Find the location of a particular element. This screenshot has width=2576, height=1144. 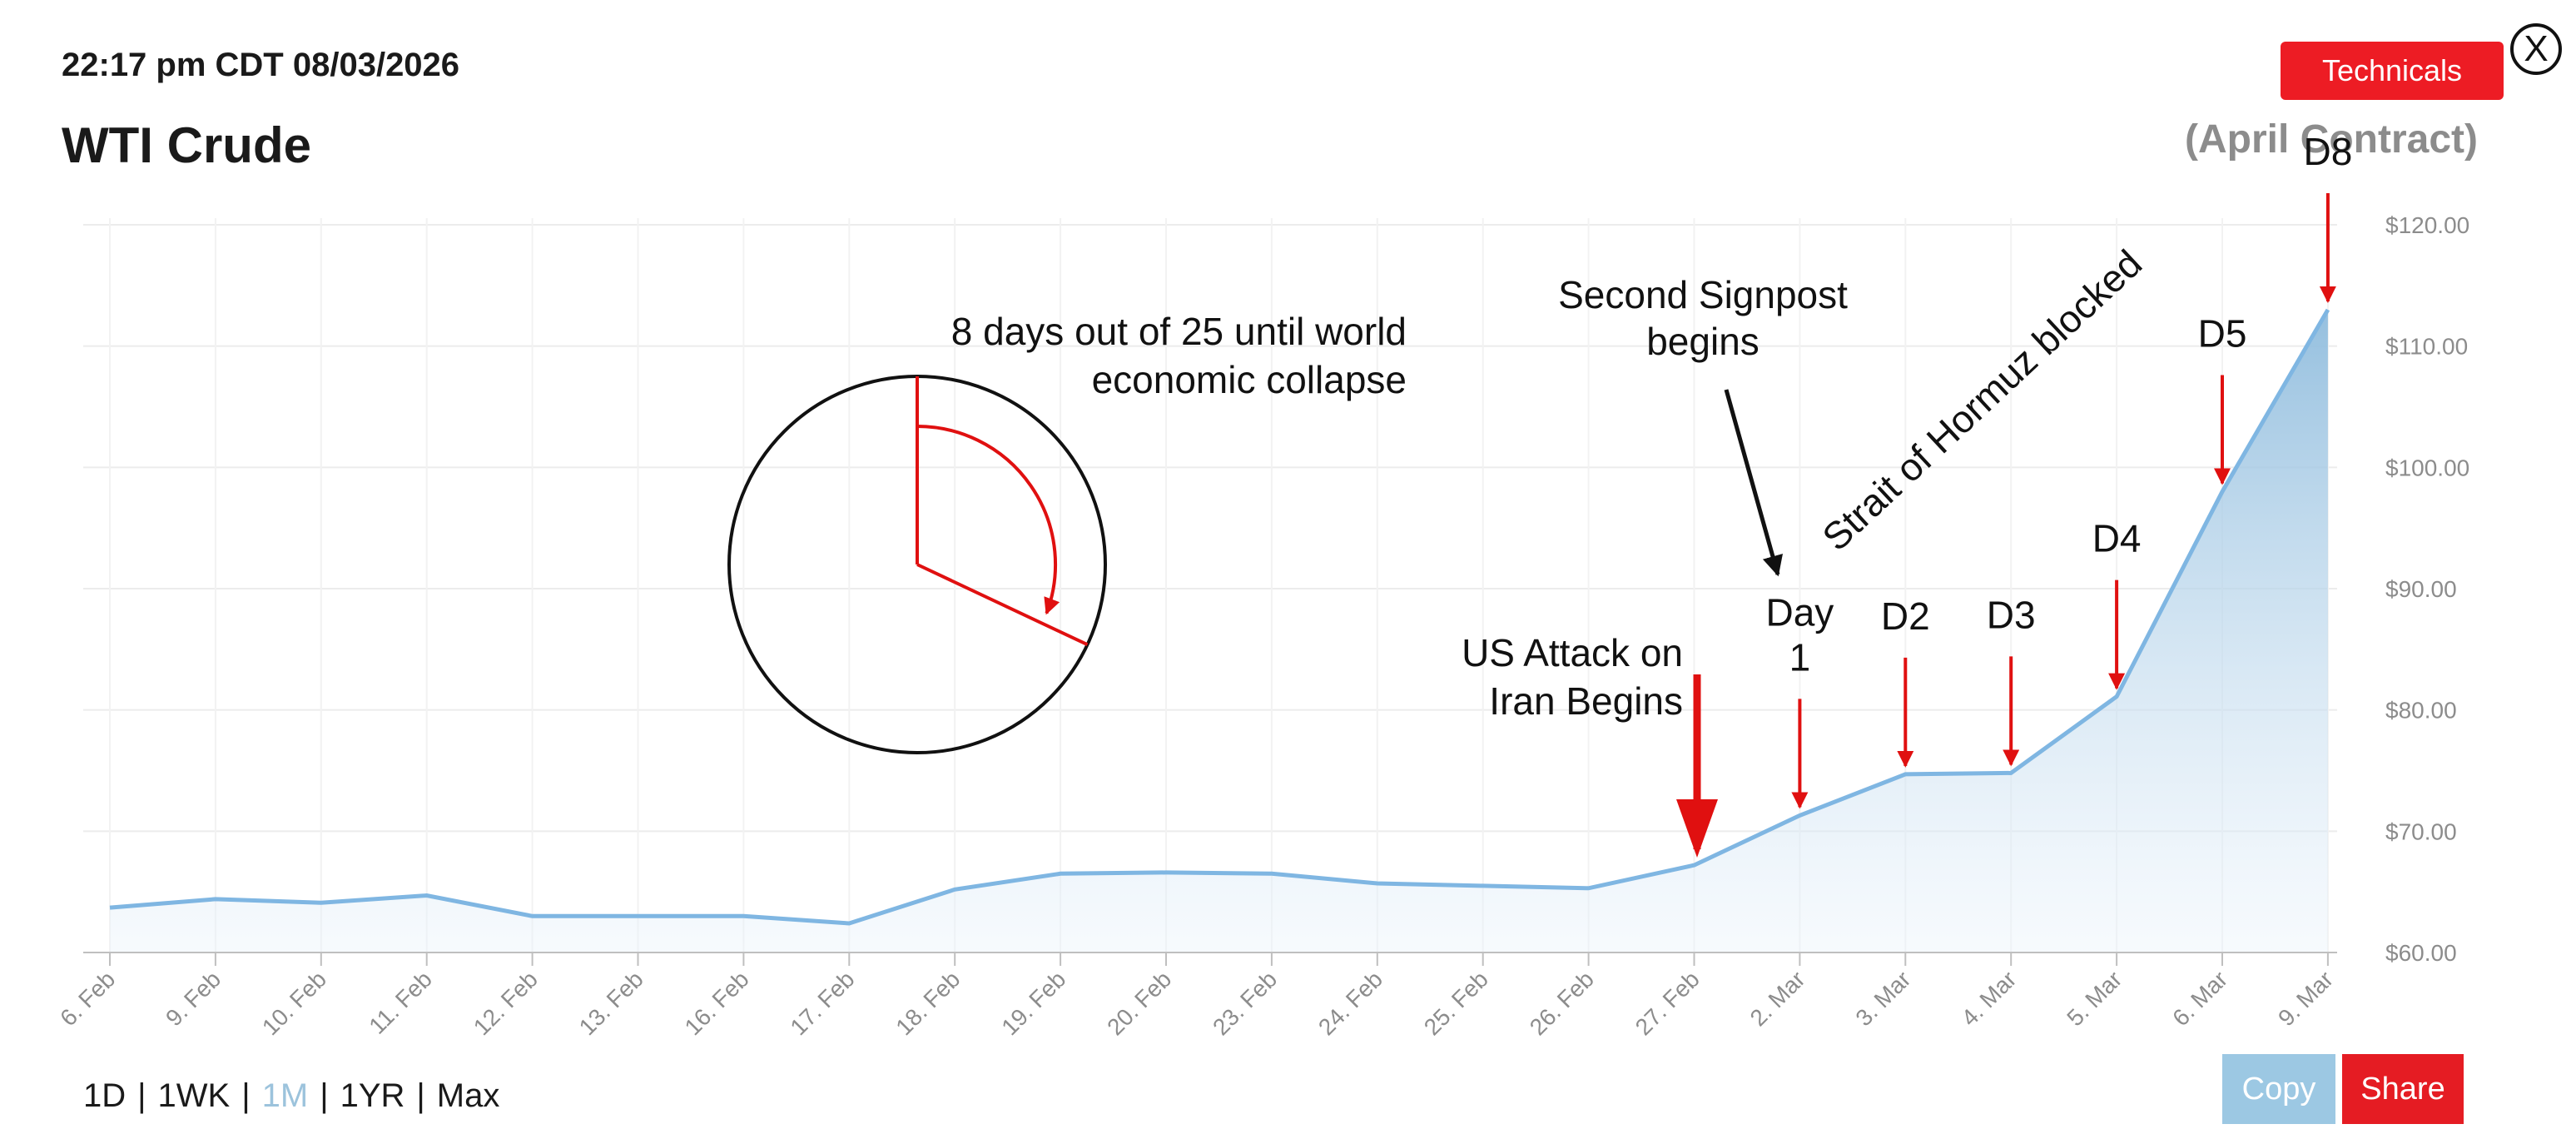

x-tick-label: 5. Mar is located at coordinates (2094, 998).